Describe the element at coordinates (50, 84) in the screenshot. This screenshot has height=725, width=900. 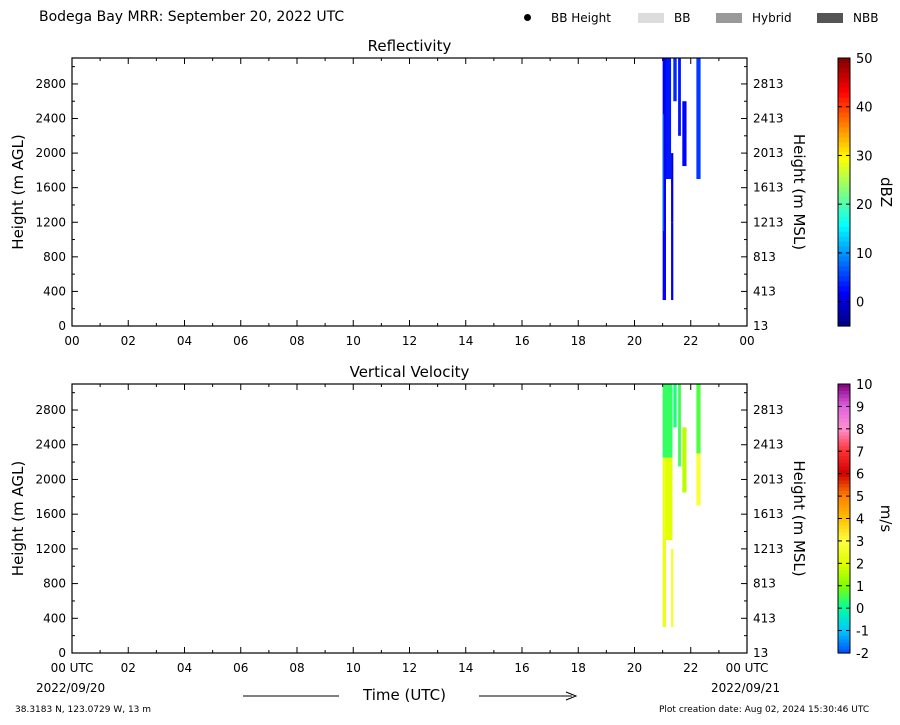
I see `y-tick-label: 2800` at that location.